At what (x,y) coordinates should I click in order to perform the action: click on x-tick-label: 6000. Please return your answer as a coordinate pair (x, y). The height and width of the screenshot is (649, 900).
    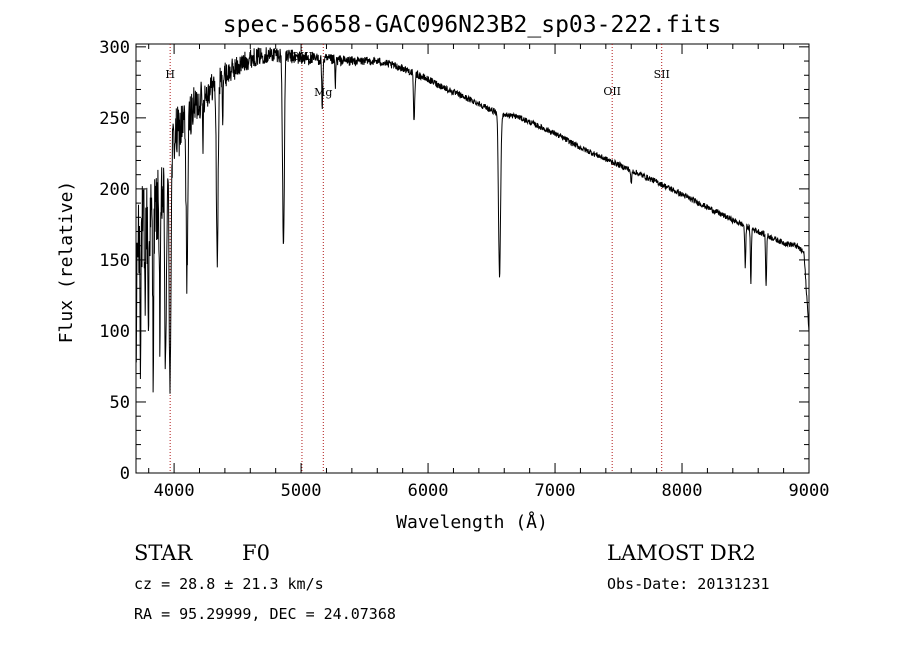
    Looking at the image, I should click on (428, 491).